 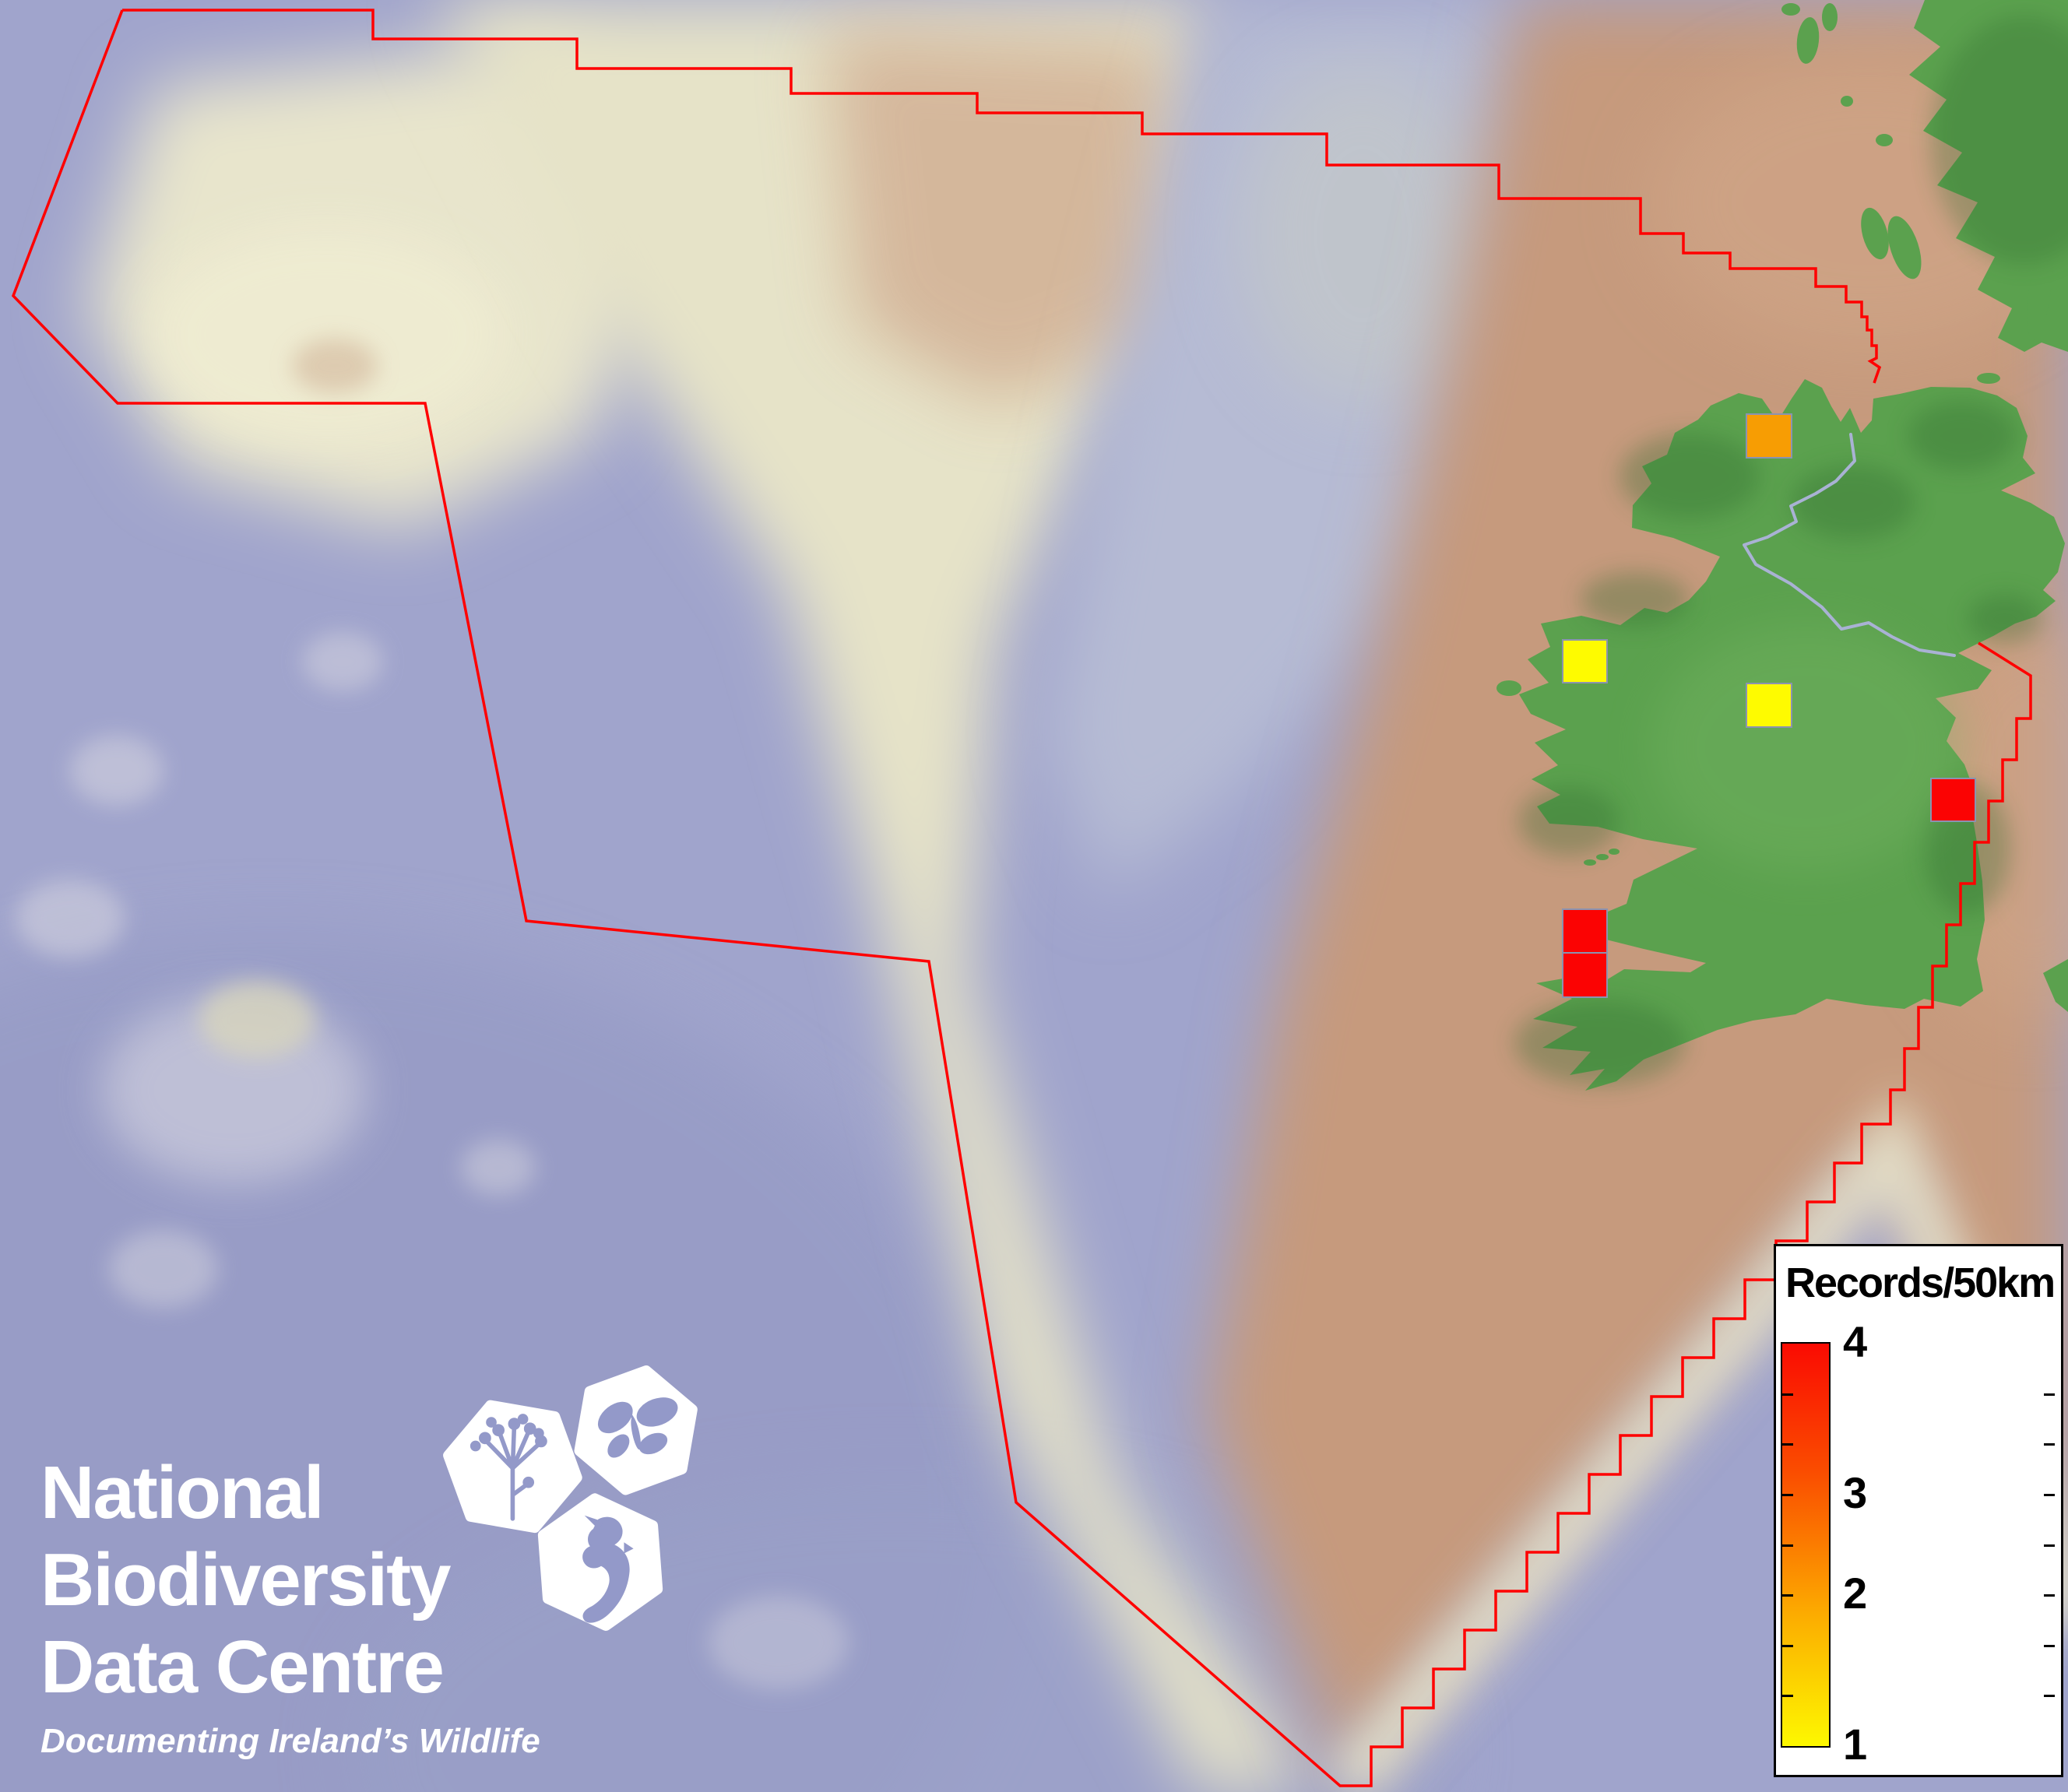 I want to click on shallow-salmon-patch, so click(x=1004, y=218).